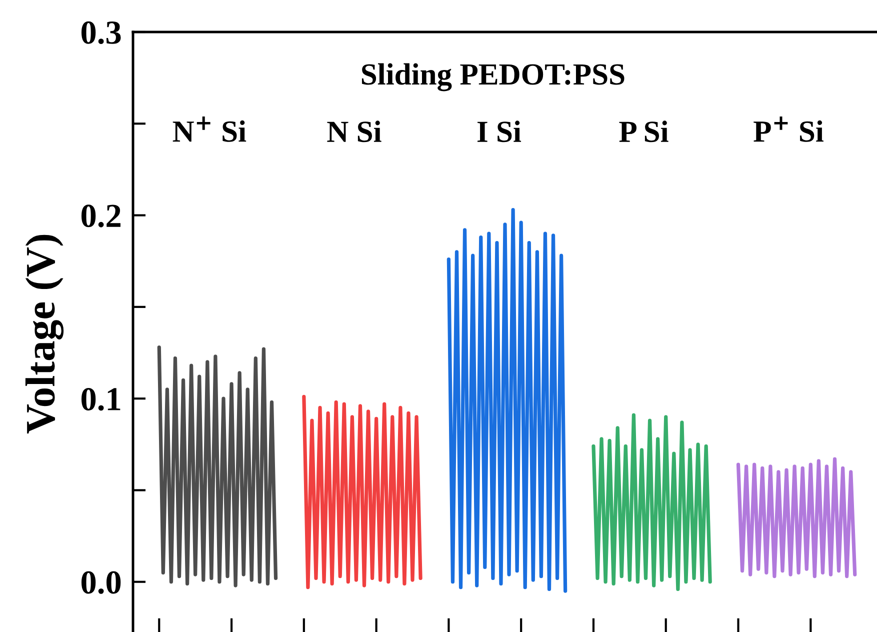 Image resolution: width=877 pixels, height=632 pixels. I want to click on annotation: N Si, so click(354, 131).